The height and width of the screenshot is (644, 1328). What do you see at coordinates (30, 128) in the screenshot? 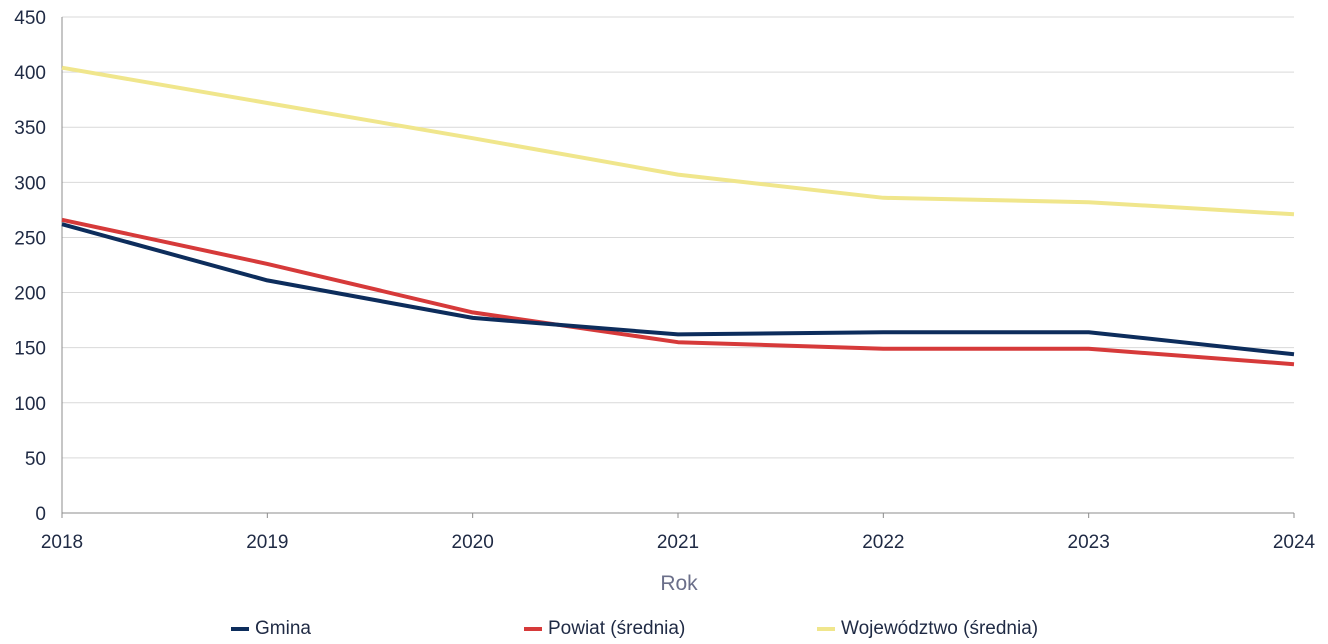
I see `y-tick-label: 350` at bounding box center [30, 128].